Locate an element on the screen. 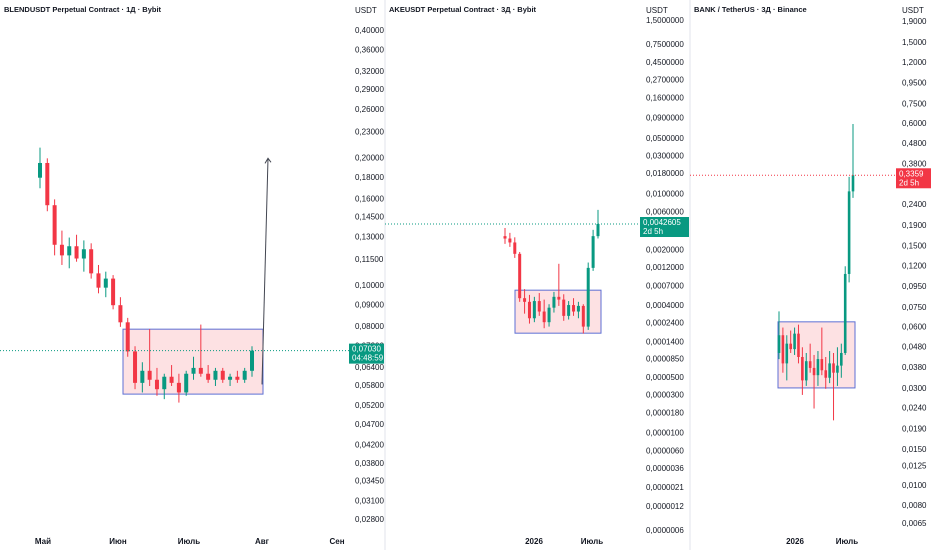 This screenshot has height=555, width=932. y-tick-label: 0,0500000 is located at coordinates (665, 138).